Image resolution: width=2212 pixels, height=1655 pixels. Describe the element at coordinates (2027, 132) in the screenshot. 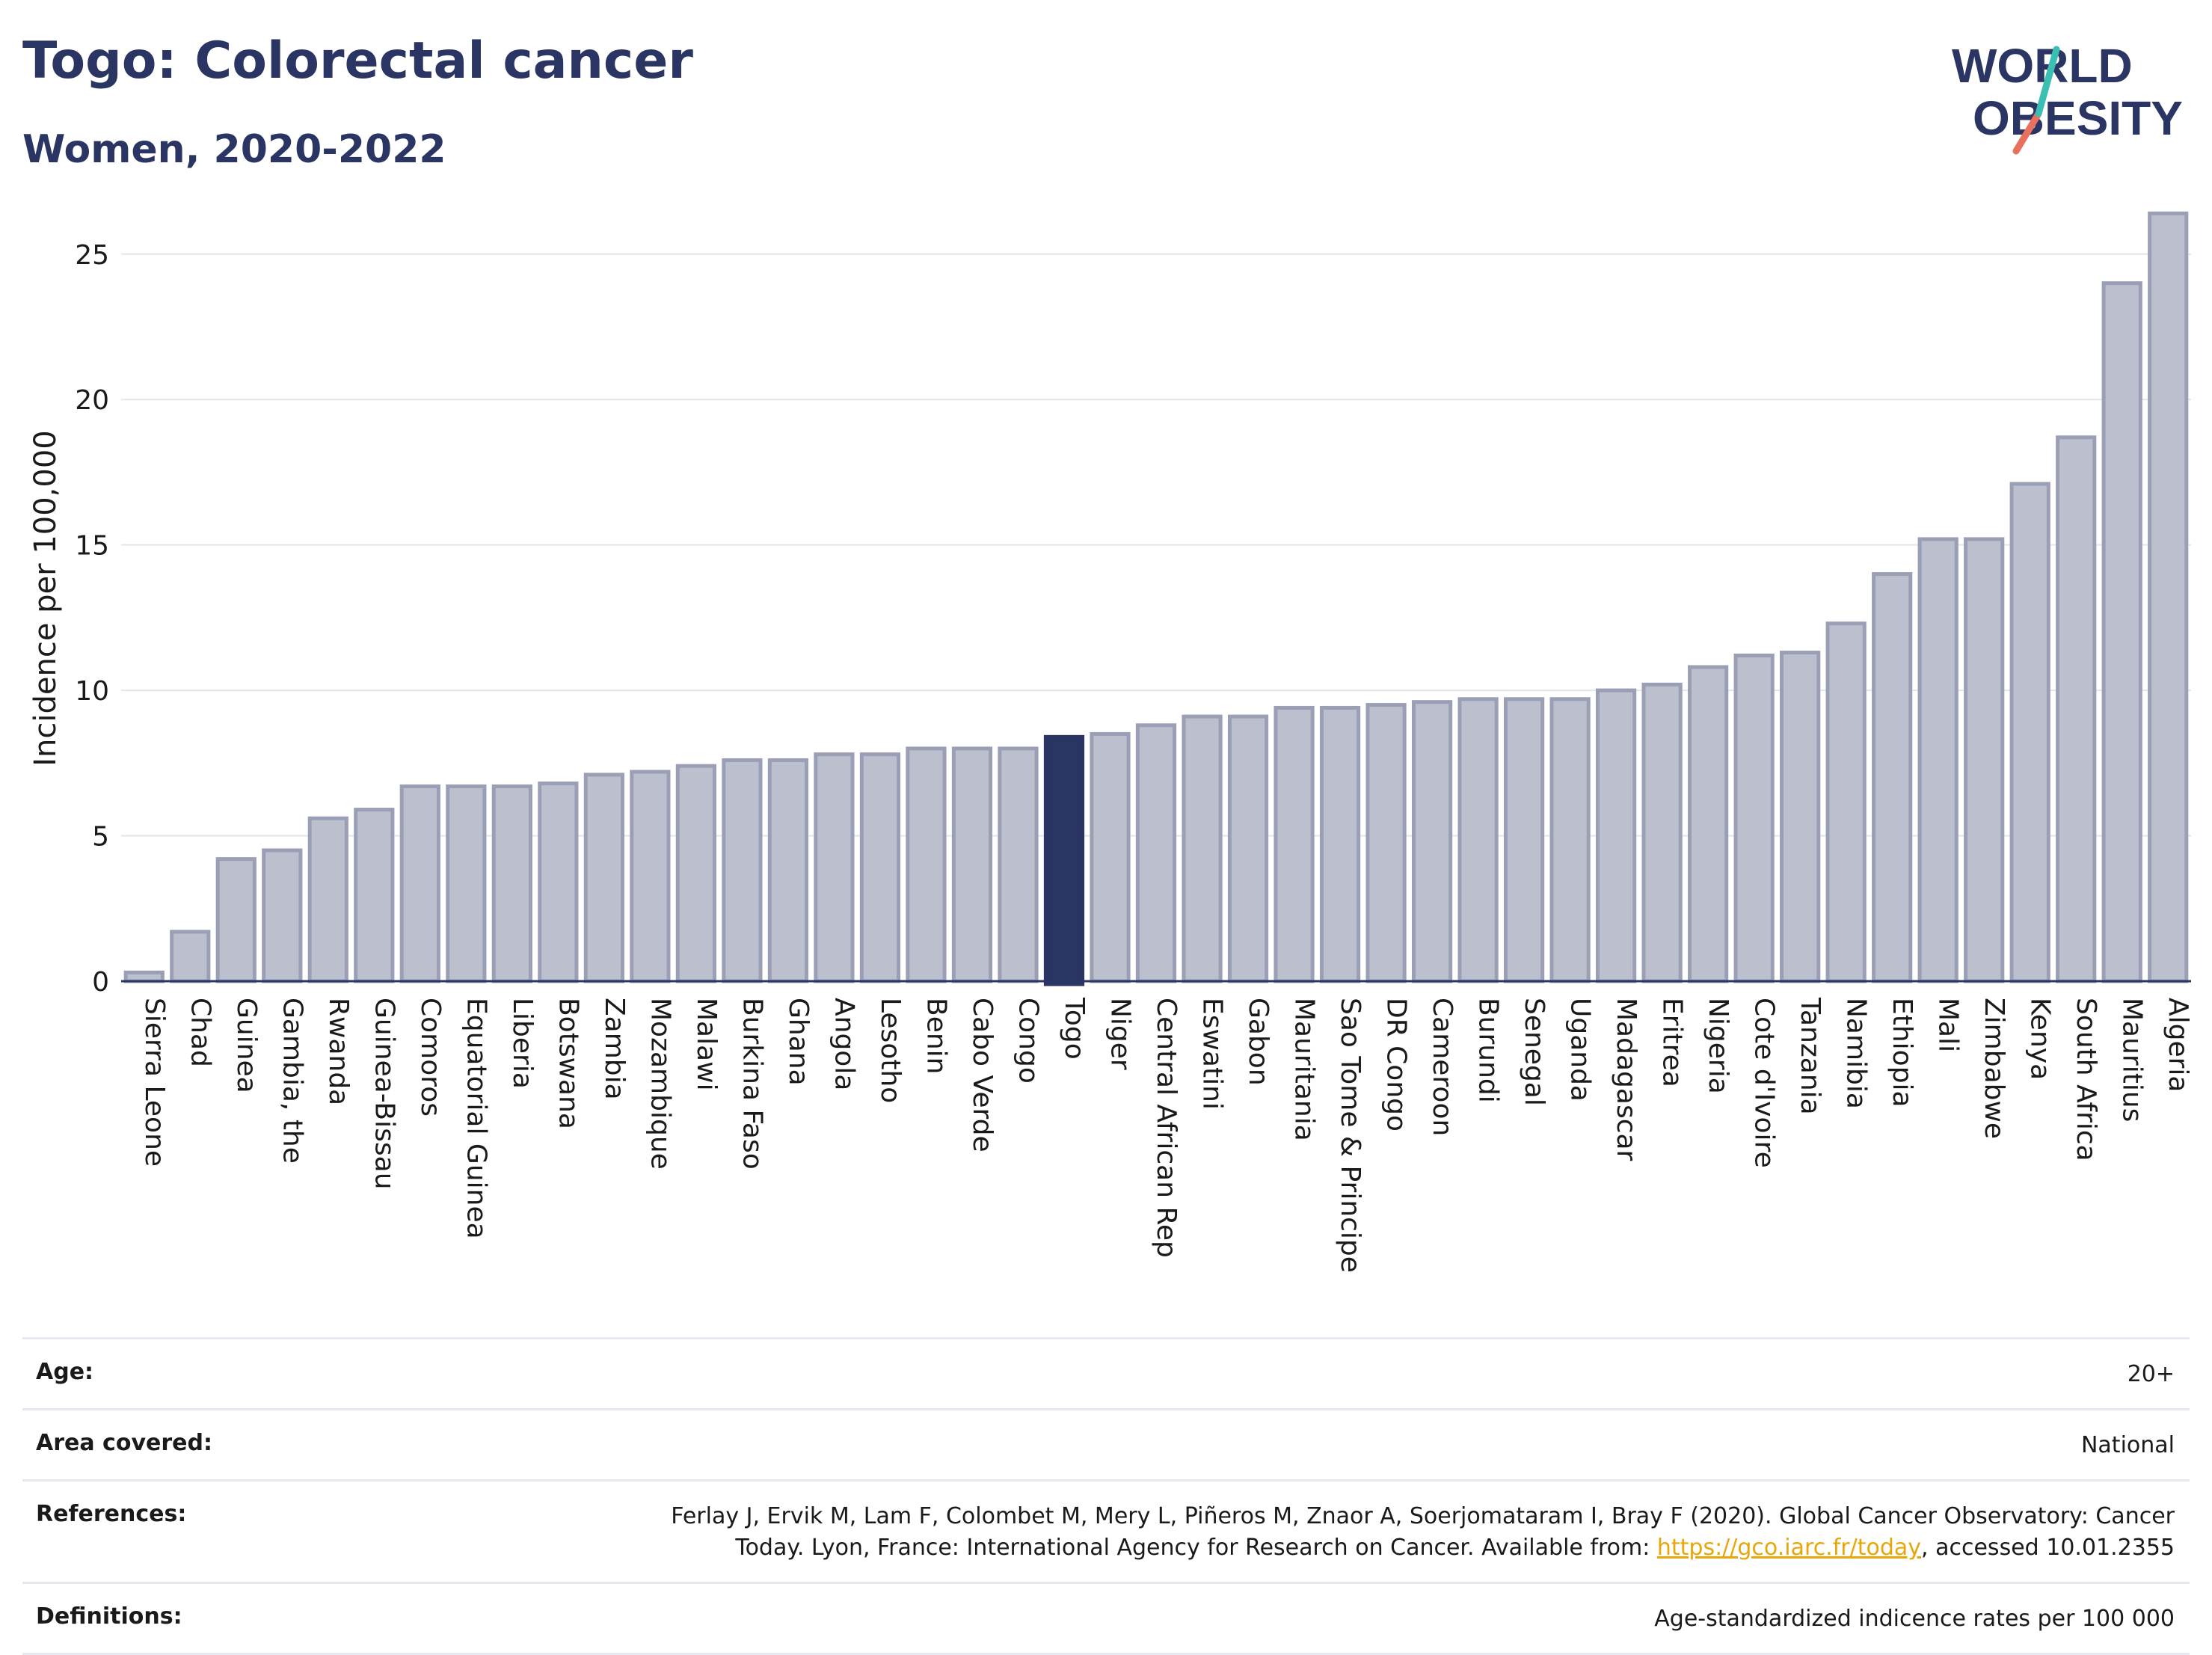

I see `logo-slash-red` at that location.